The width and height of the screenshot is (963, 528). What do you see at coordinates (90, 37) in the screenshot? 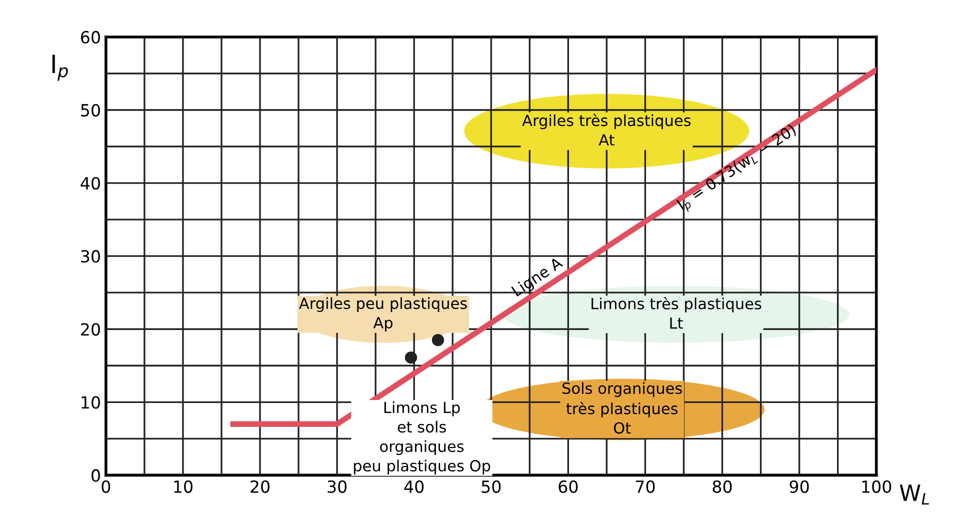
I see `y-tick-label: 60` at bounding box center [90, 37].